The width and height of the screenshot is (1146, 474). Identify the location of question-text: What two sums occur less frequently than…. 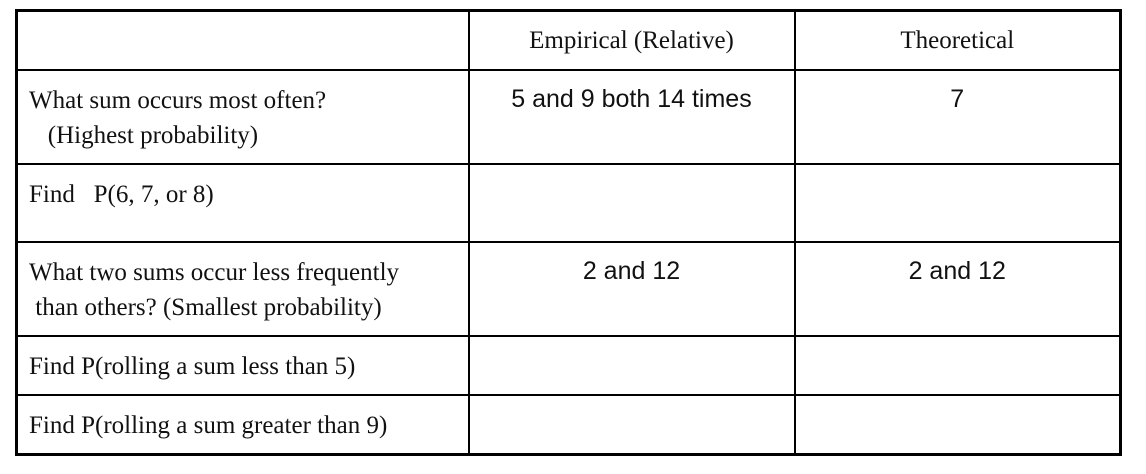
(214, 289).